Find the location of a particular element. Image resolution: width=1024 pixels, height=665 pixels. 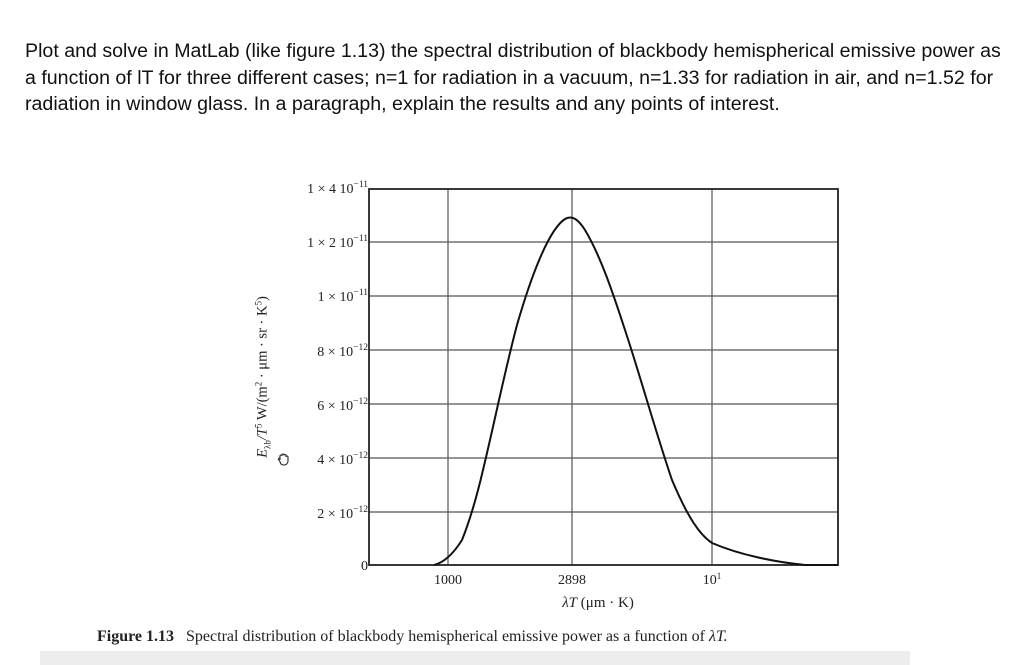

y-axis-label: Eλb/T5 W/(m2 · μm · sr · K5) is located at coordinates (263, 377).